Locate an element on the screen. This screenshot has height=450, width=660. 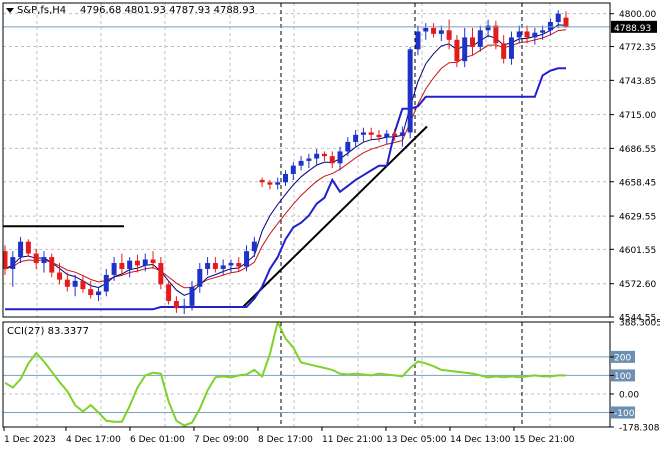
y-tick-label: 4572.60 is located at coordinates (637, 285).